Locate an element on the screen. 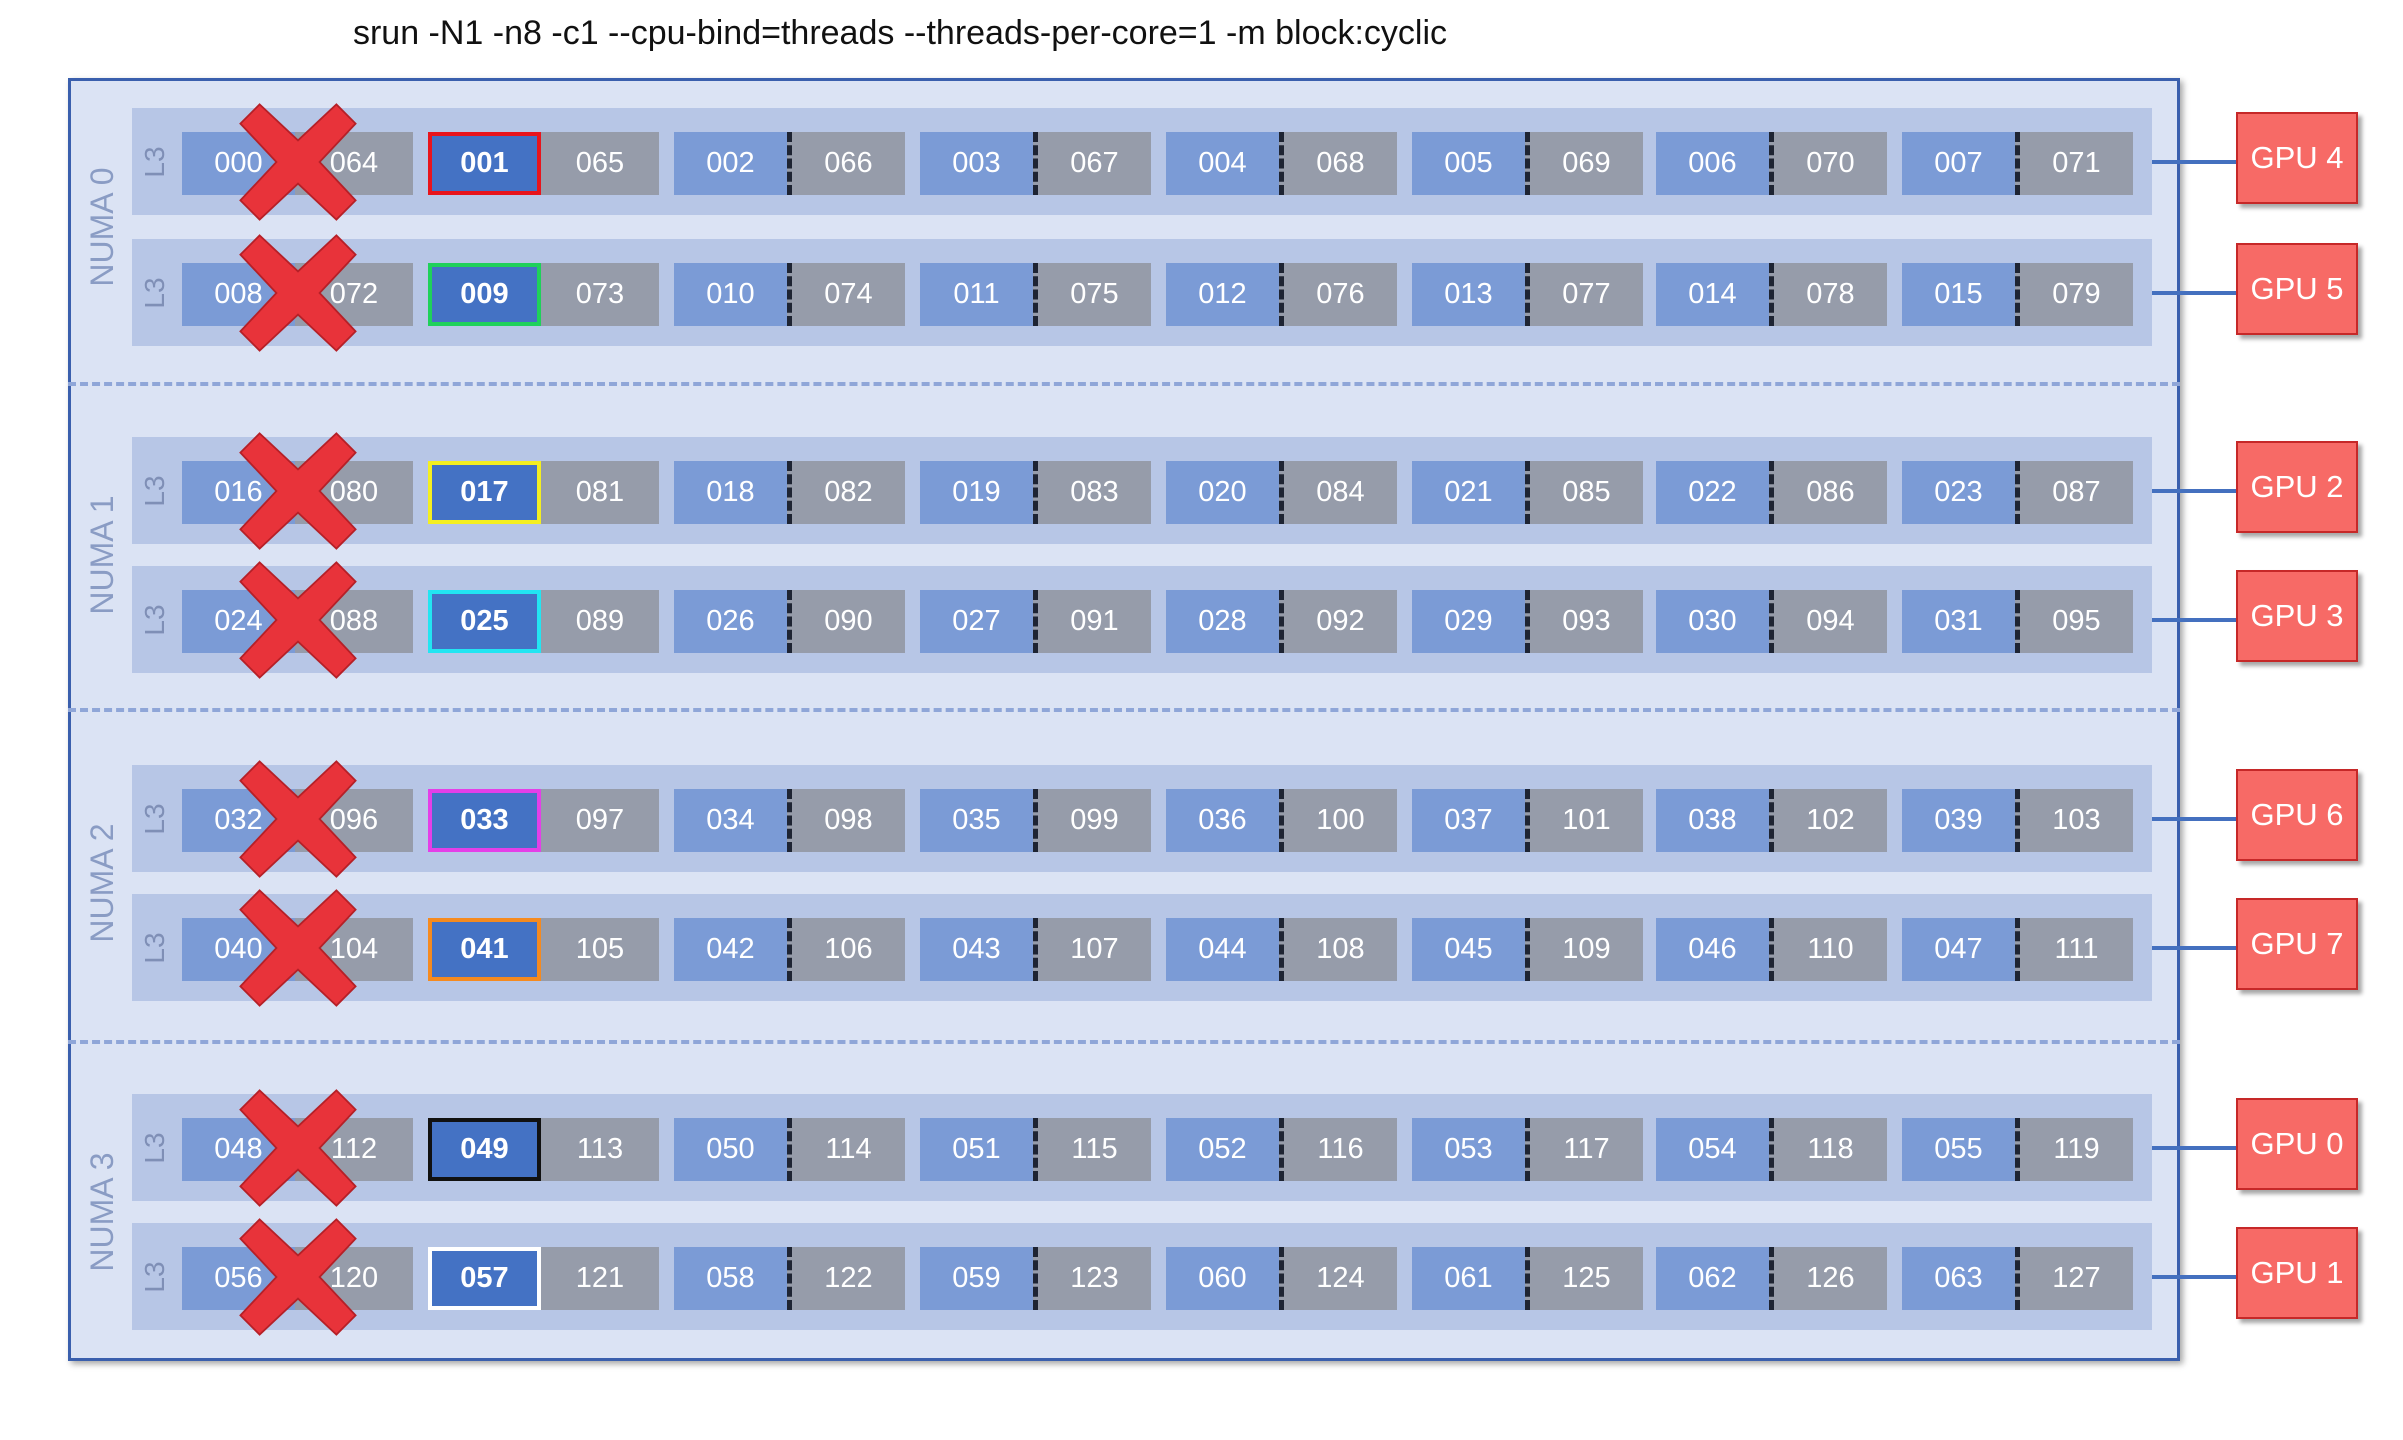 Image resolution: width=2403 pixels, height=1440 pixels. hw-thread-secondary: 069 is located at coordinates (1584, 163).